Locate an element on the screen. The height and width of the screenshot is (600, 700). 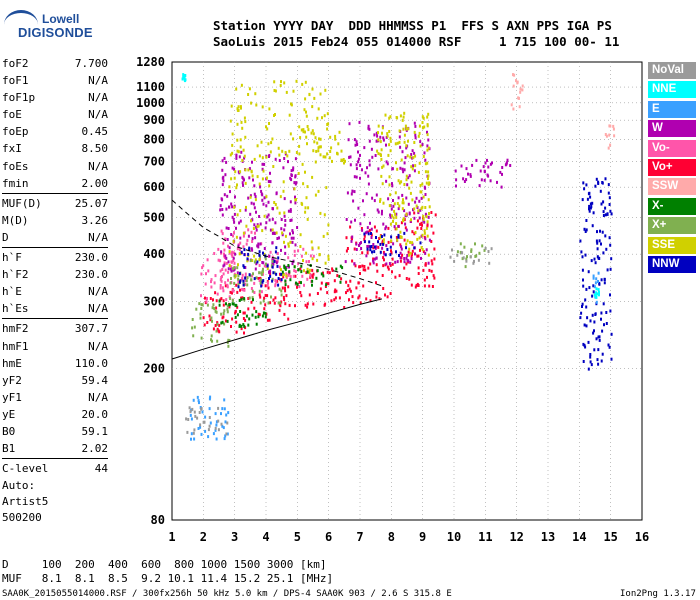
param-label: h`Es is located at coordinates (15, 309).